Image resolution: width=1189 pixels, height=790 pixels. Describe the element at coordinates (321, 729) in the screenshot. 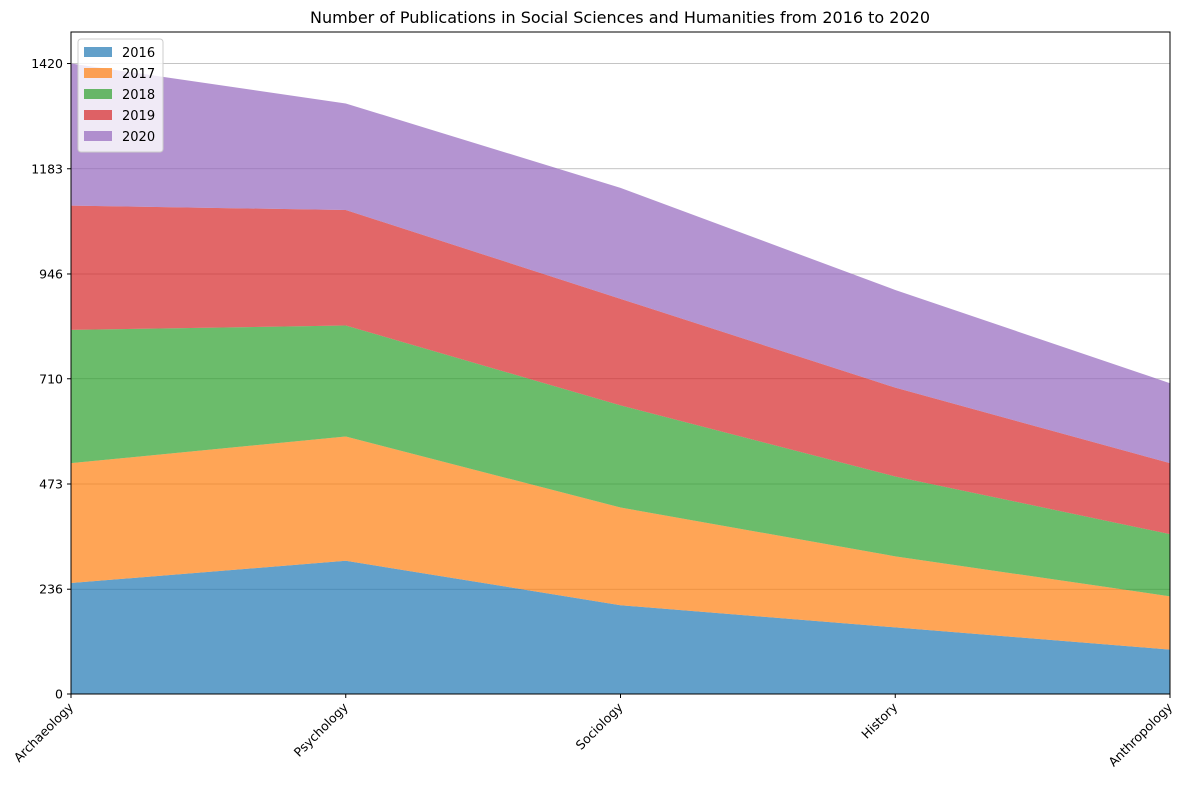

I see `x-tick-label-1: Psychology` at that location.